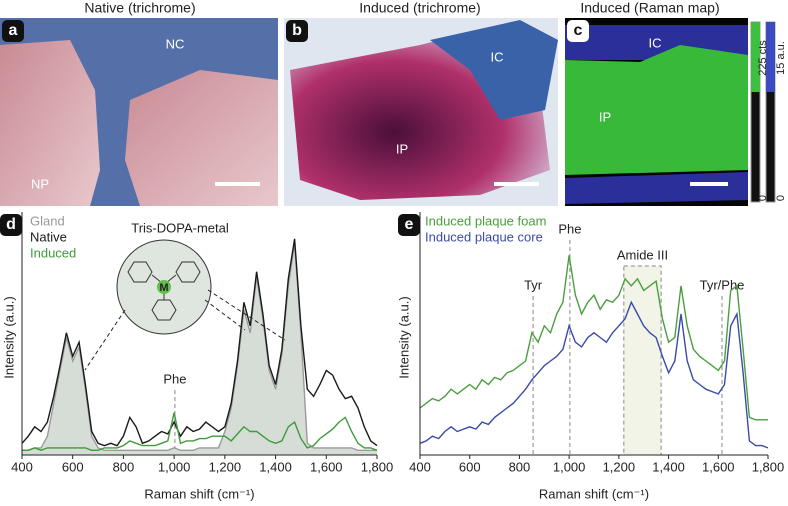 The width and height of the screenshot is (788, 506). What do you see at coordinates (53, 252) in the screenshot?
I see `legend-entry: Induced` at bounding box center [53, 252].